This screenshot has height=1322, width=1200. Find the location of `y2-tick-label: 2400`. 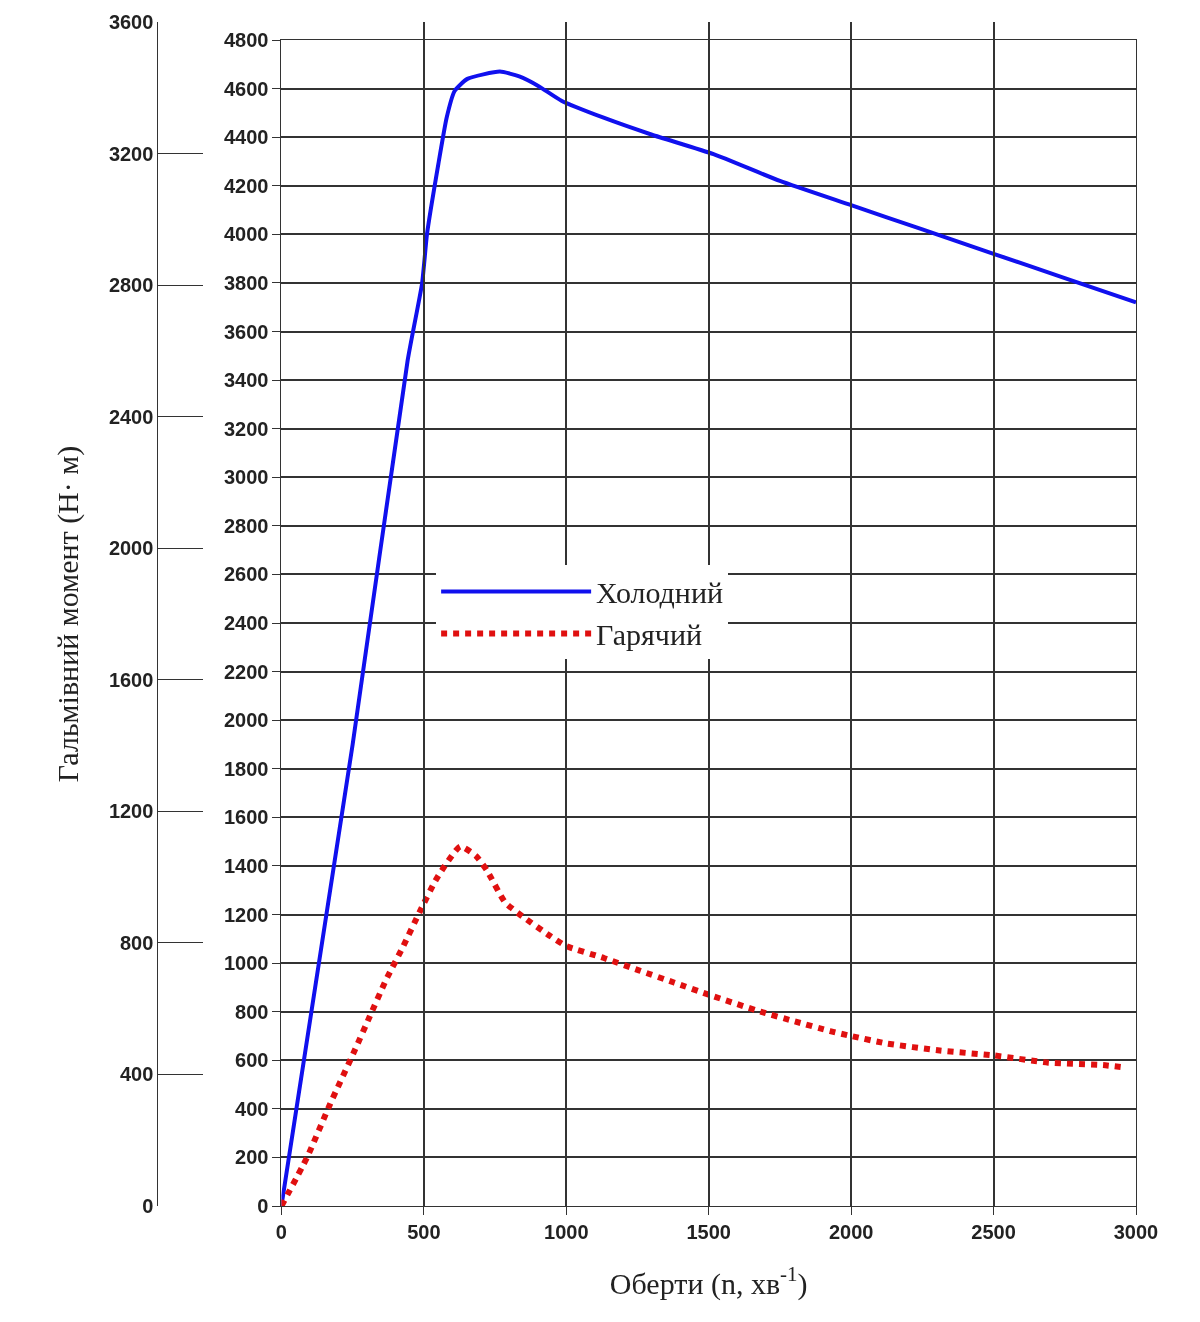

y2-tick-label: 2400 is located at coordinates (131, 416).